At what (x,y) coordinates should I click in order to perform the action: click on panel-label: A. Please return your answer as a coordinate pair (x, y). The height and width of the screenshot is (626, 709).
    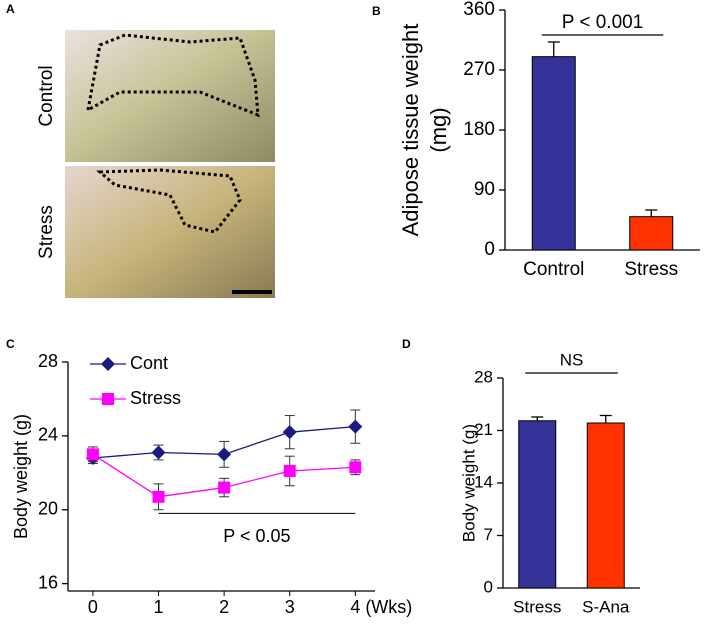
    Looking at the image, I should click on (10, 9).